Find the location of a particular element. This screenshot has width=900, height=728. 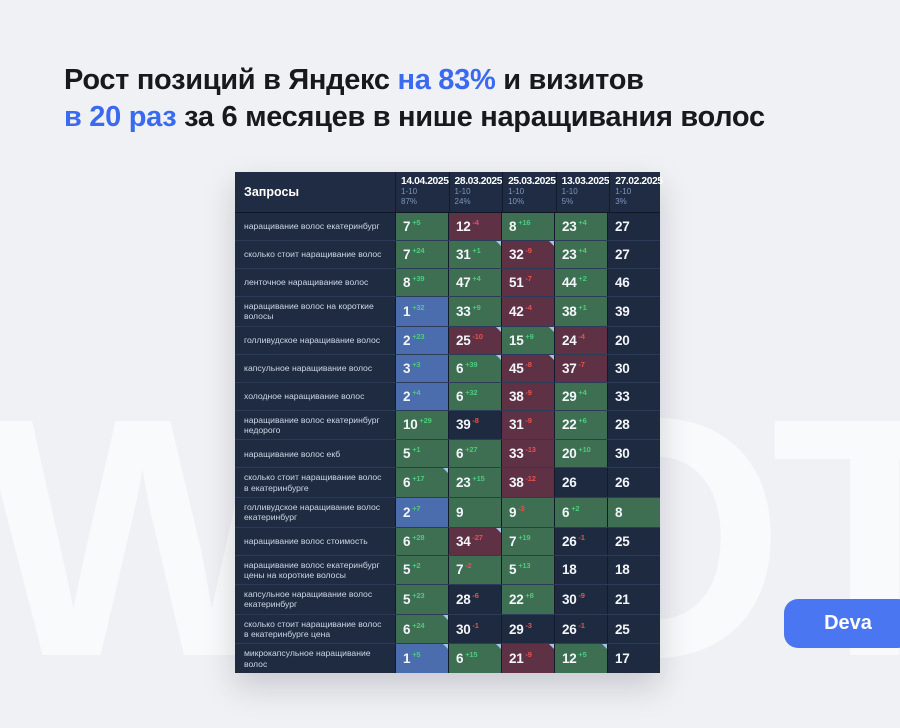

column-date: 25.03.2025 is located at coordinates (532, 181).